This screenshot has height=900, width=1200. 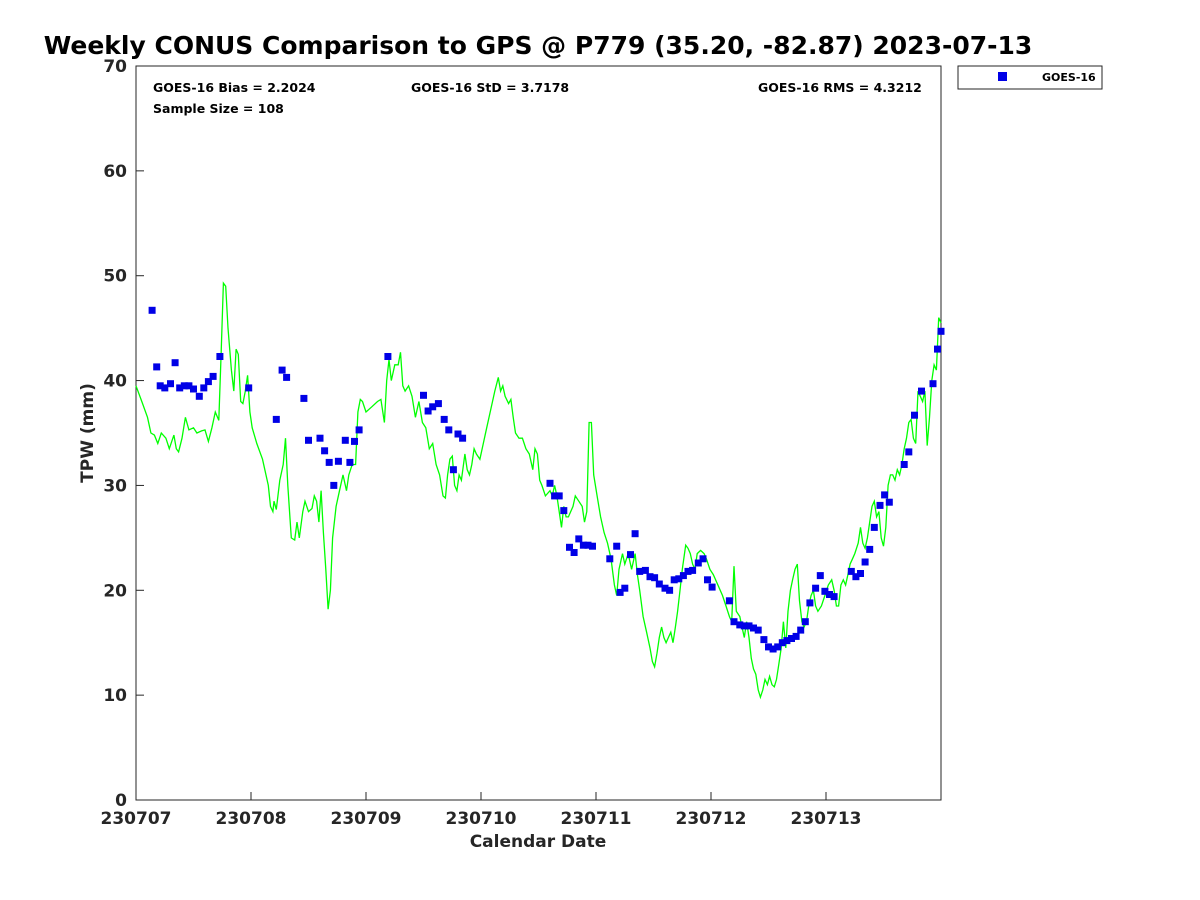 I want to click on x-tick-label: 230713, so click(x=826, y=819).